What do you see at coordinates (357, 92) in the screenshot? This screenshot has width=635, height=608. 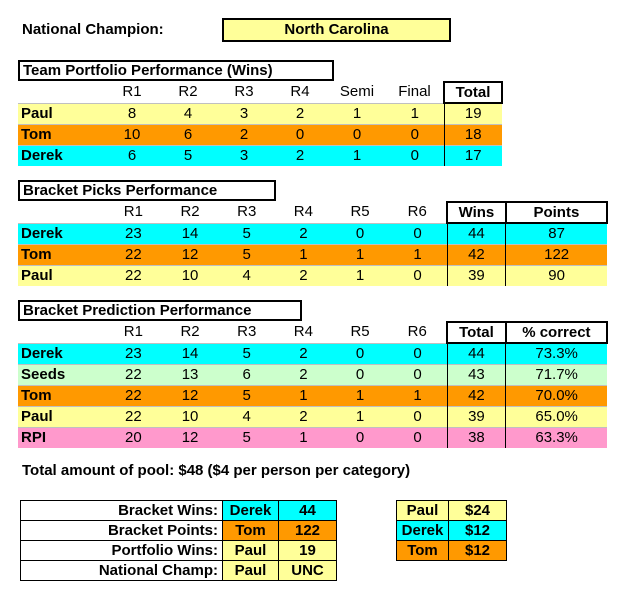 I see `column-header: Semi` at bounding box center [357, 92].